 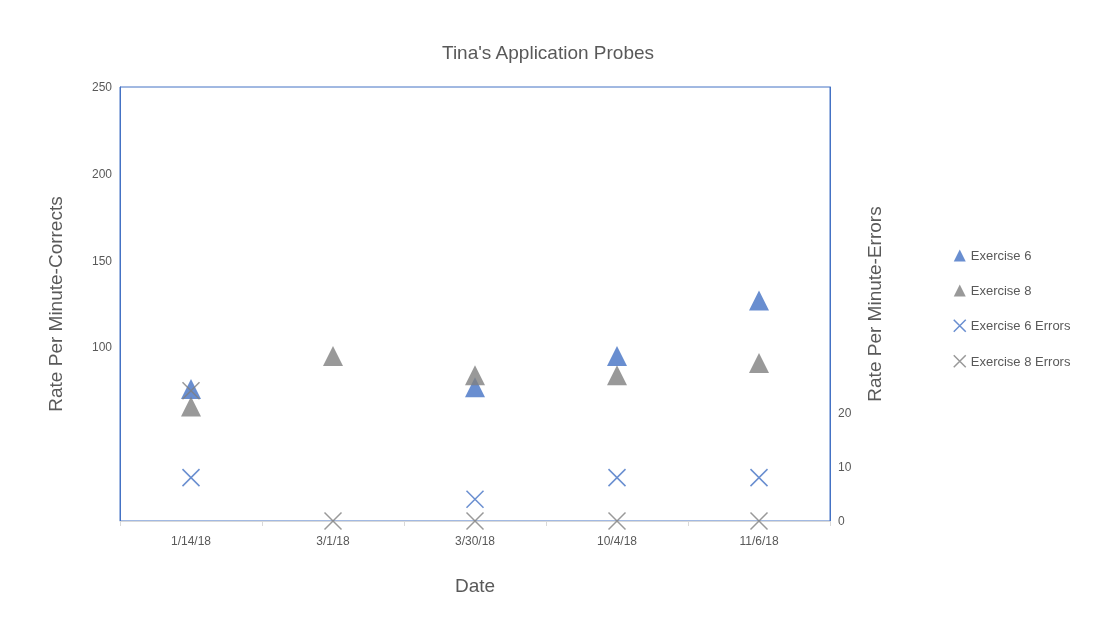 I want to click on y2-axis-title: Rate Per Minute-Errors, so click(x=874, y=304).